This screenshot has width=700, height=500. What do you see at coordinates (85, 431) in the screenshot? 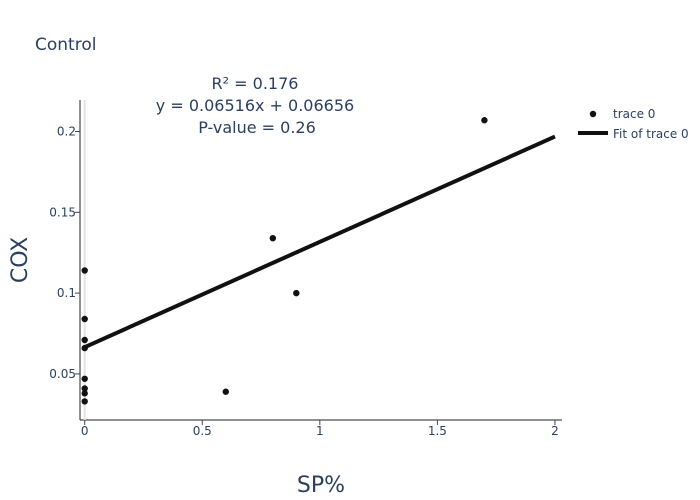
I see `x-tick-label: 0` at bounding box center [85, 431].